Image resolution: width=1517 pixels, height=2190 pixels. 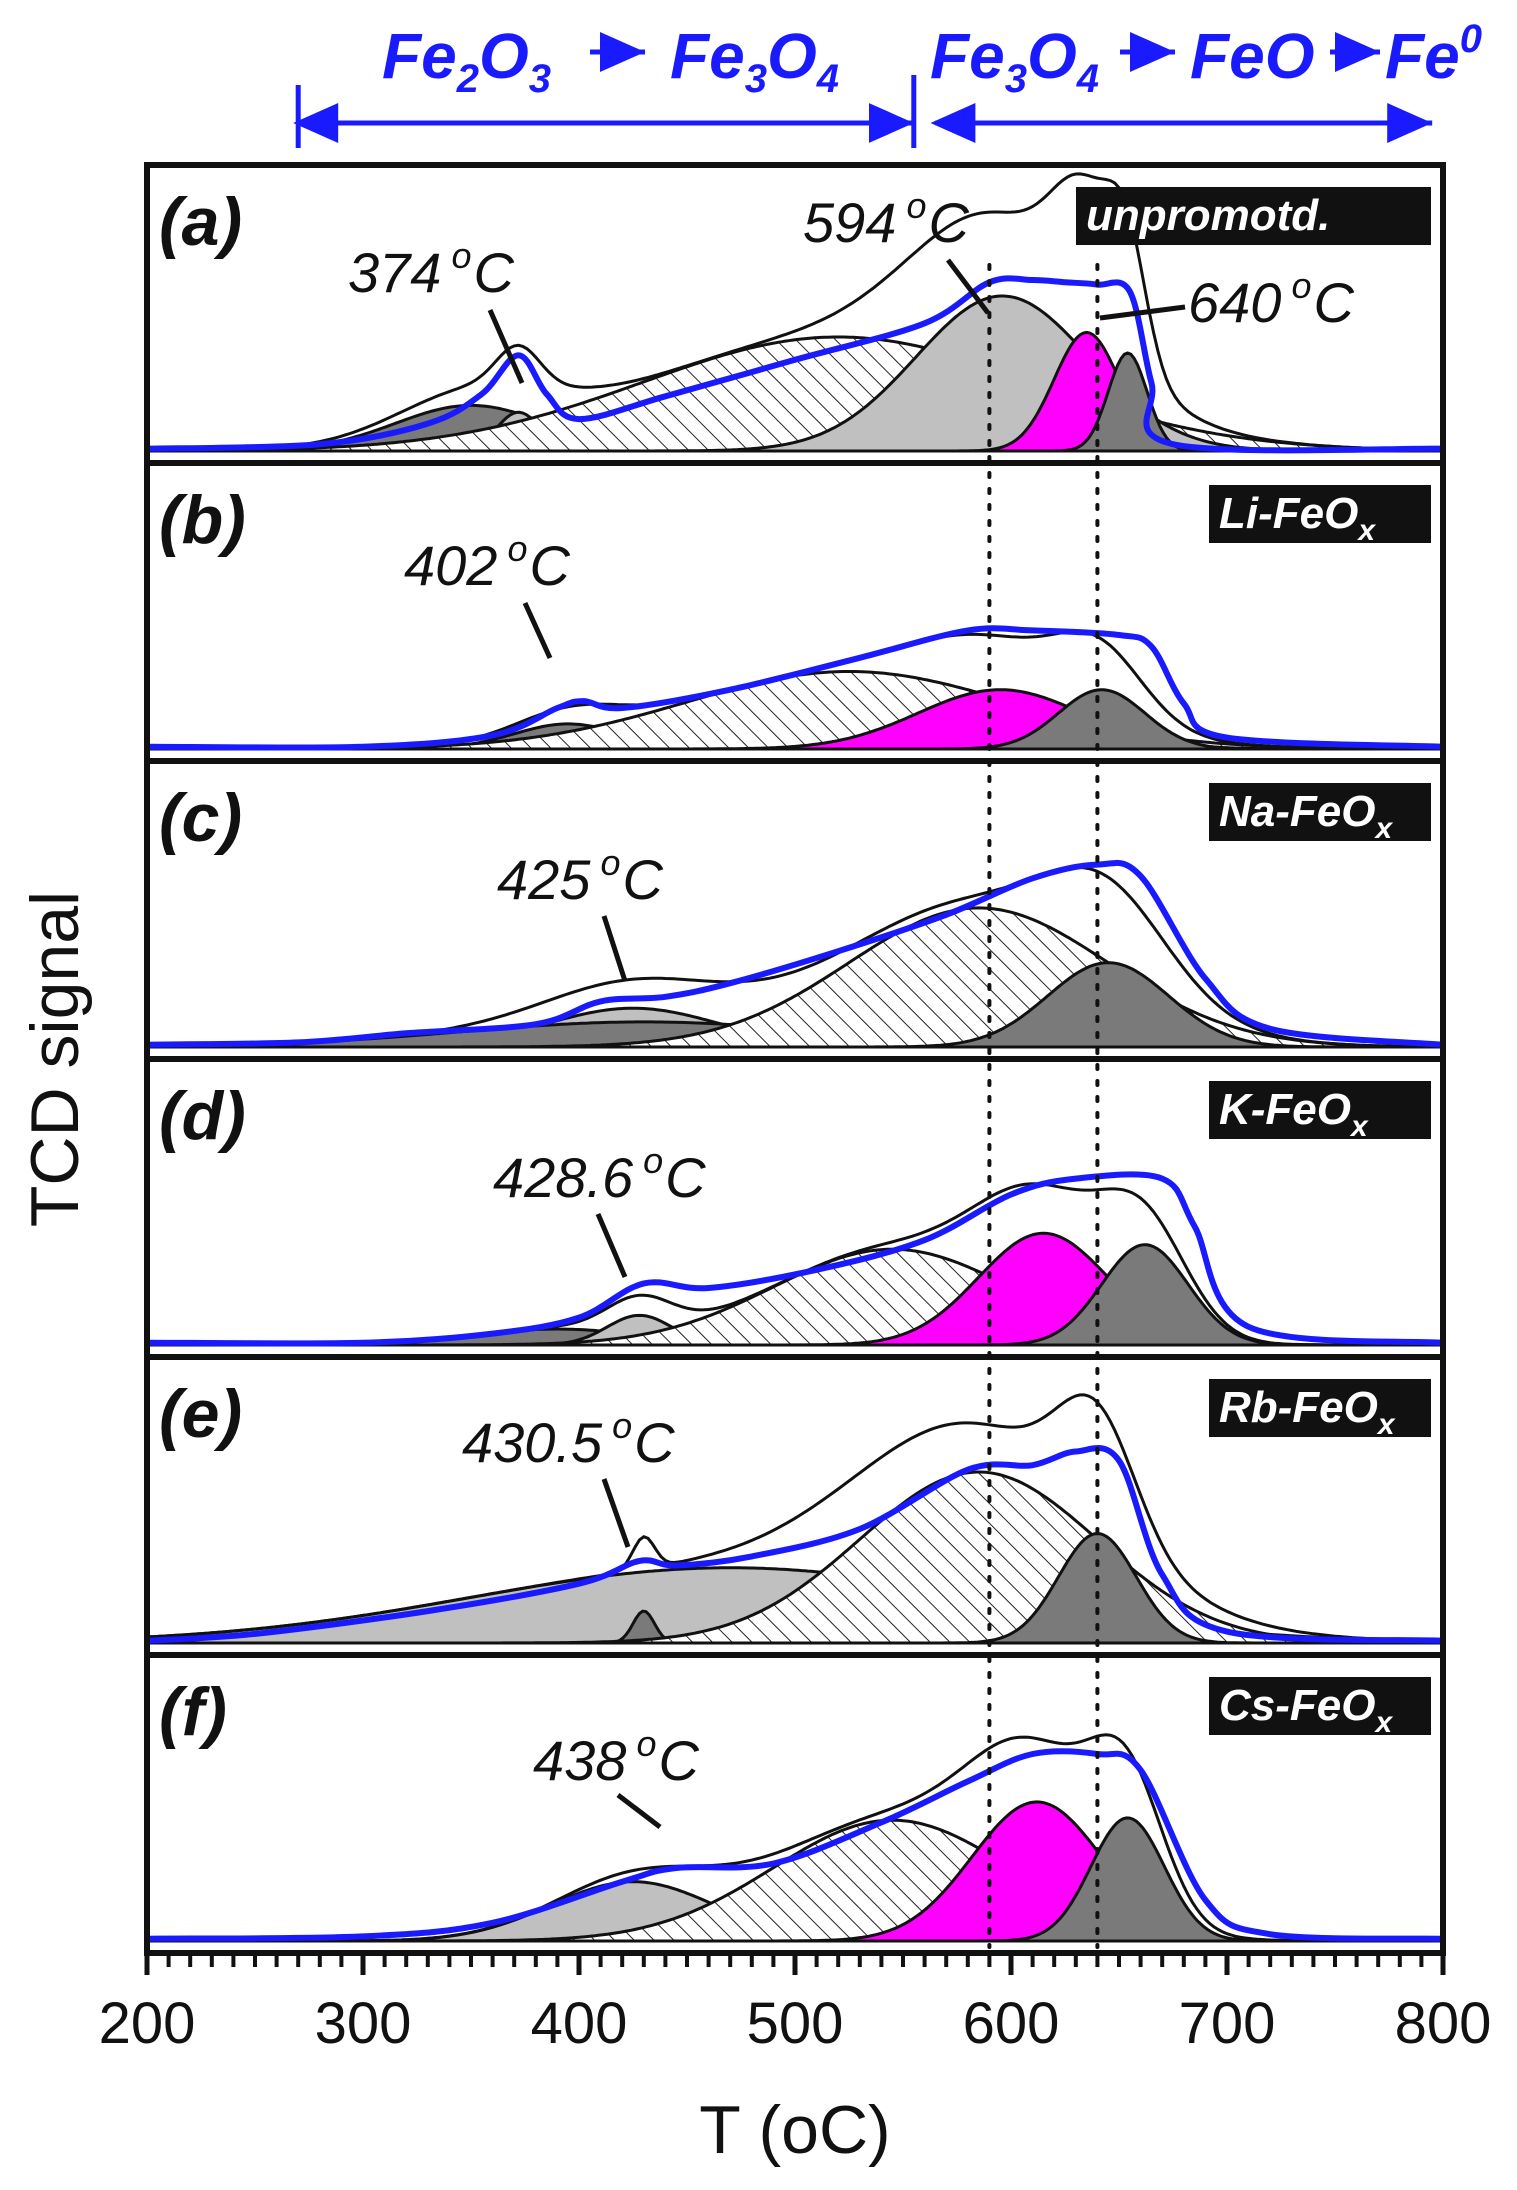 What do you see at coordinates (1294, 1114) in the screenshot?
I see `sample-tag-label: K-FeOx` at bounding box center [1294, 1114].